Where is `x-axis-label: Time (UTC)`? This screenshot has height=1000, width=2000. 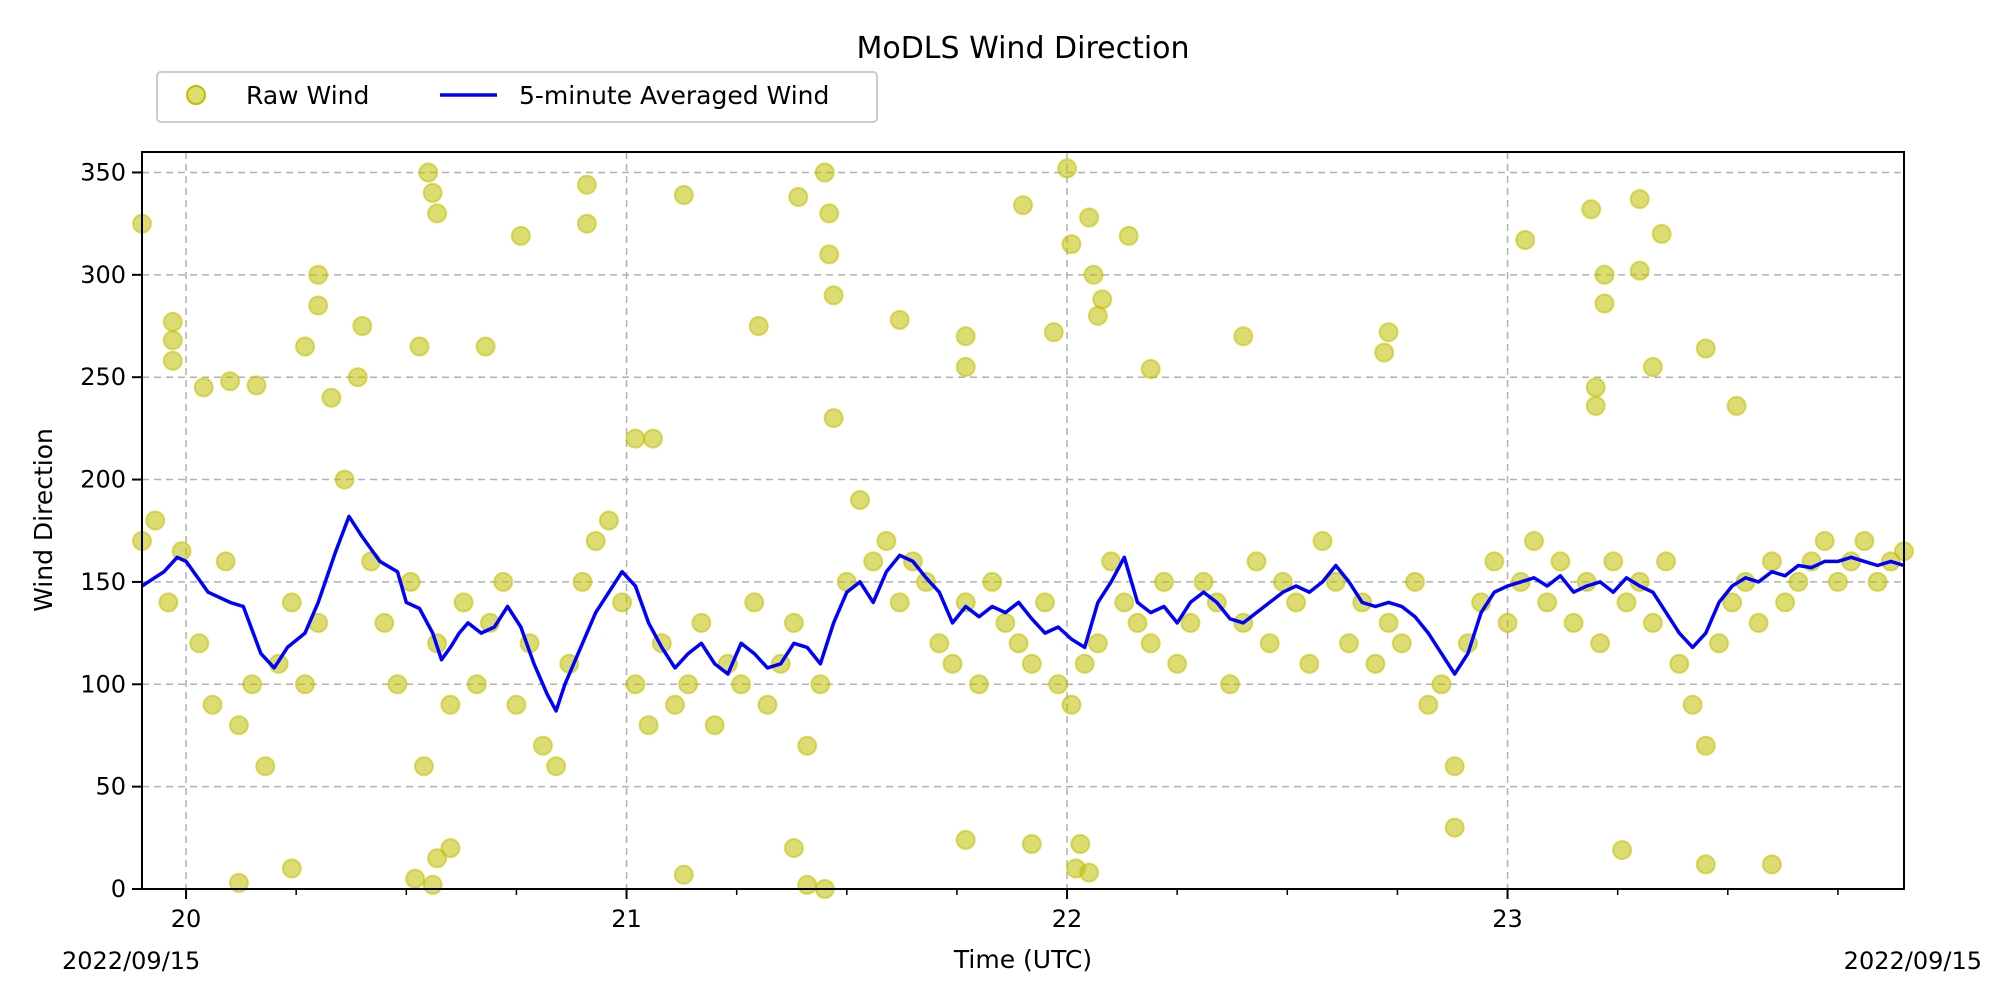 x-axis-label: Time (UTC) is located at coordinates (1022, 959).